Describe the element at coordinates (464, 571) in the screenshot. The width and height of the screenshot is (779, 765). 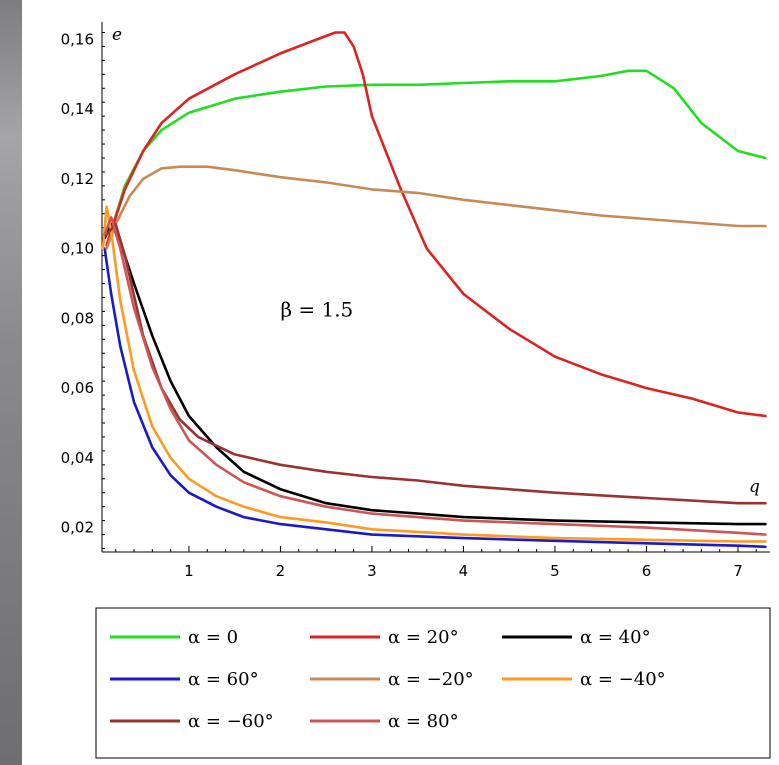
I see `x-tick-label: 4` at that location.